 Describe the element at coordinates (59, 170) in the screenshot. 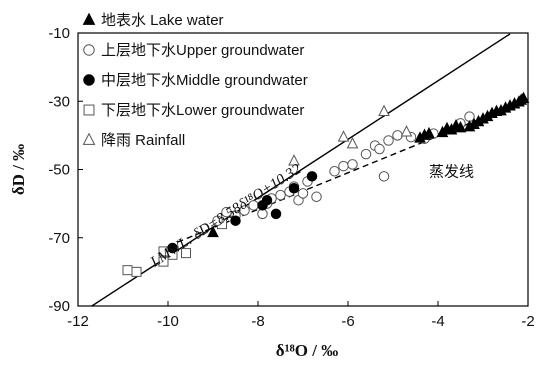

I see `y-tick-label: -50` at that location.